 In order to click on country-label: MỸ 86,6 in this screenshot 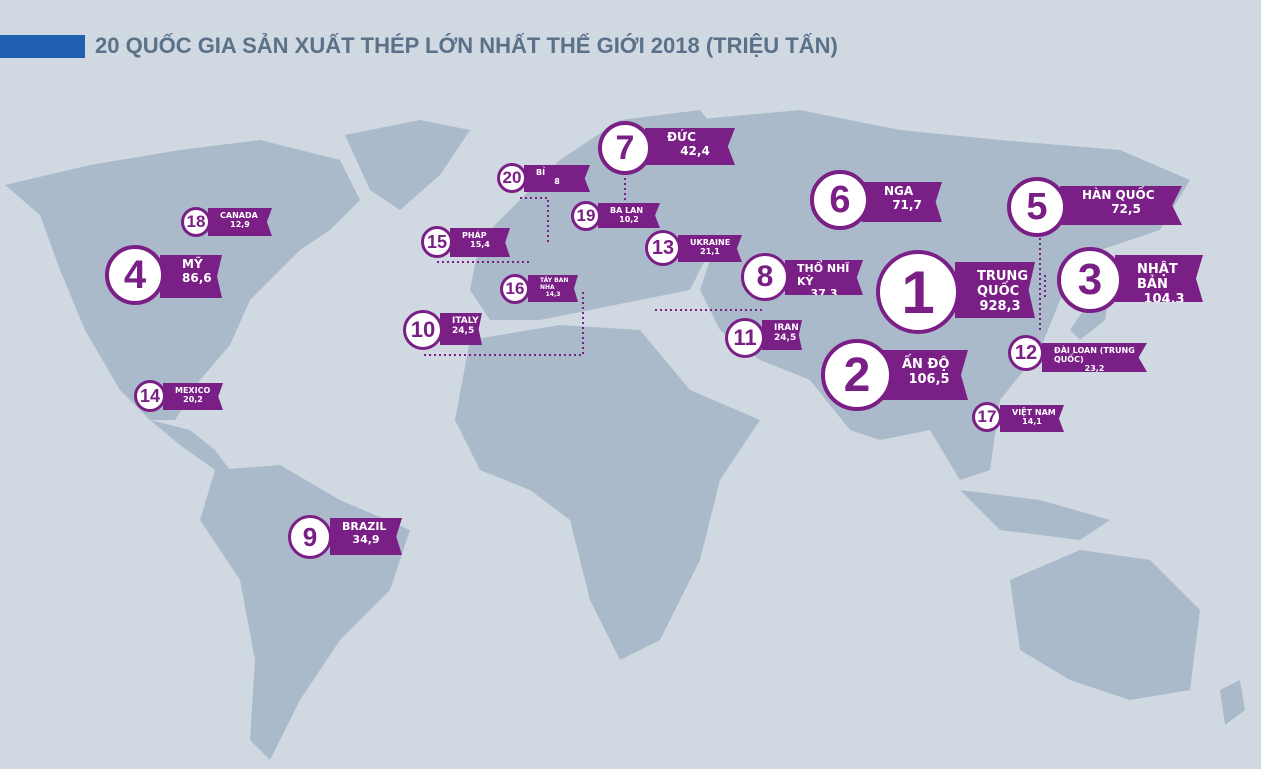, I will do `click(191, 276)`.